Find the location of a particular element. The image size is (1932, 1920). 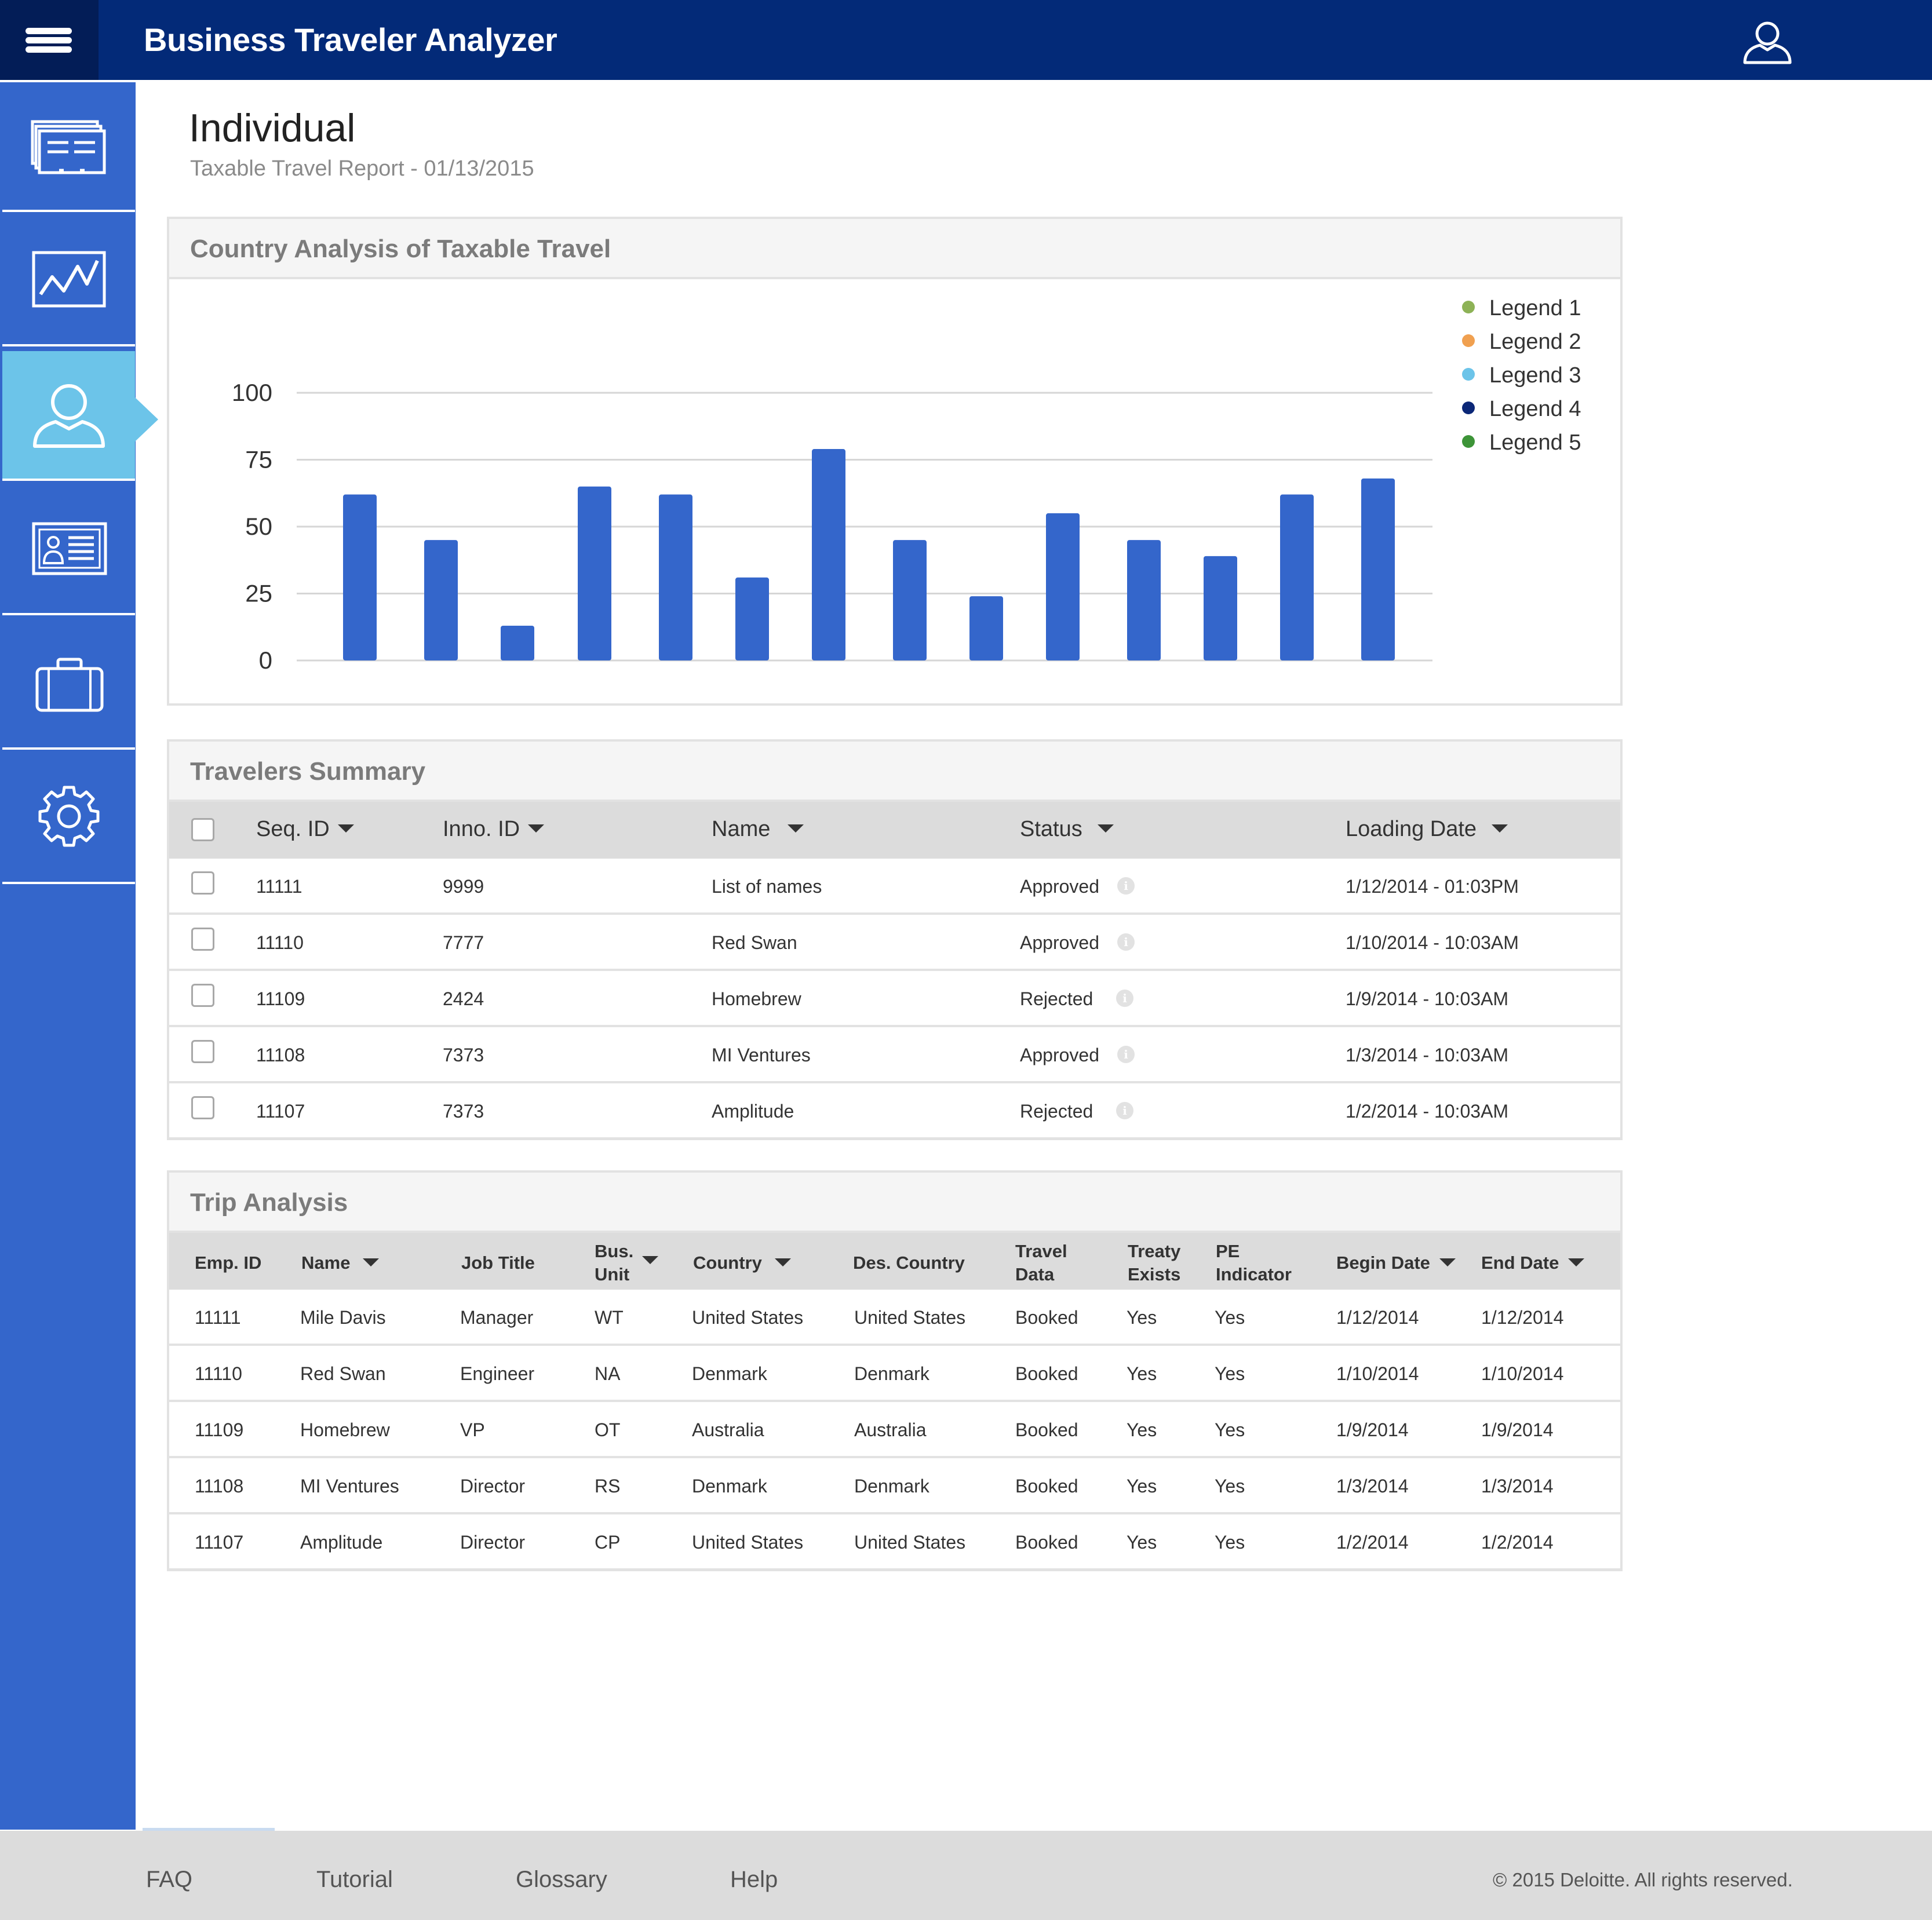

column-header-seq-id: Seq. ID is located at coordinates (305, 830).